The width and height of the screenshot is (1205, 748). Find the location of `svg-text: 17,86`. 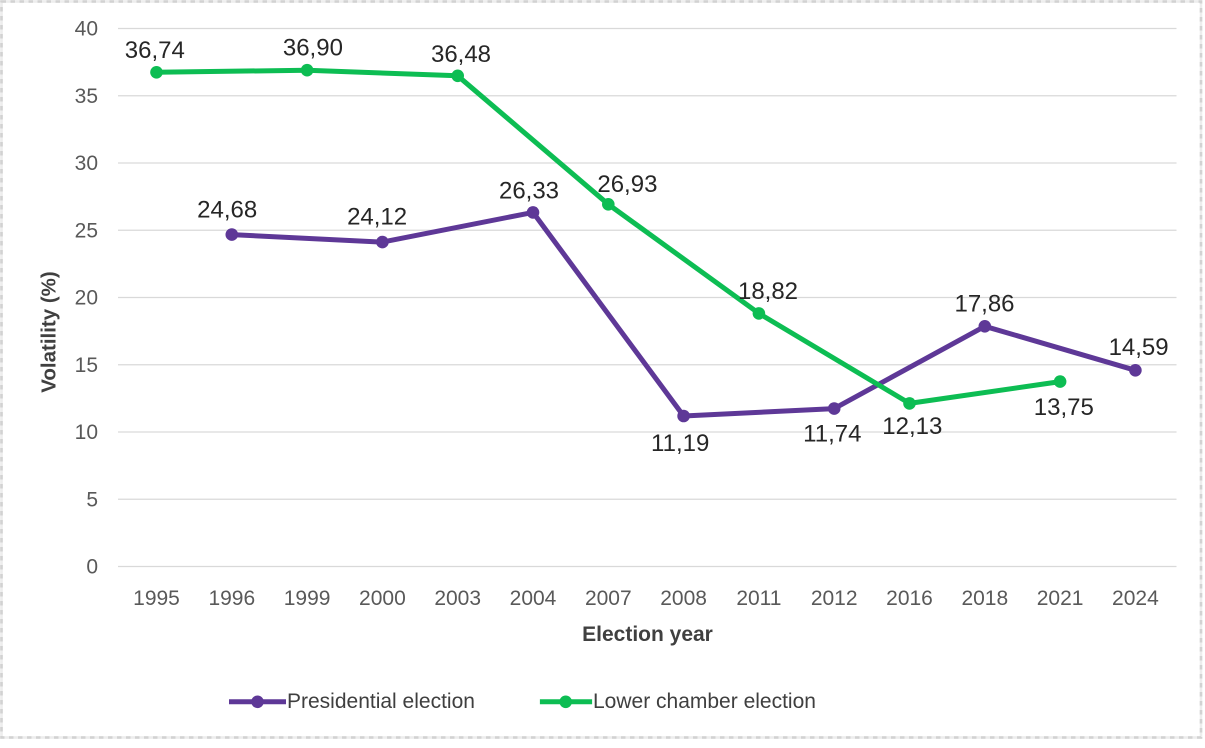

svg-text: 17,86 is located at coordinates (984, 304).